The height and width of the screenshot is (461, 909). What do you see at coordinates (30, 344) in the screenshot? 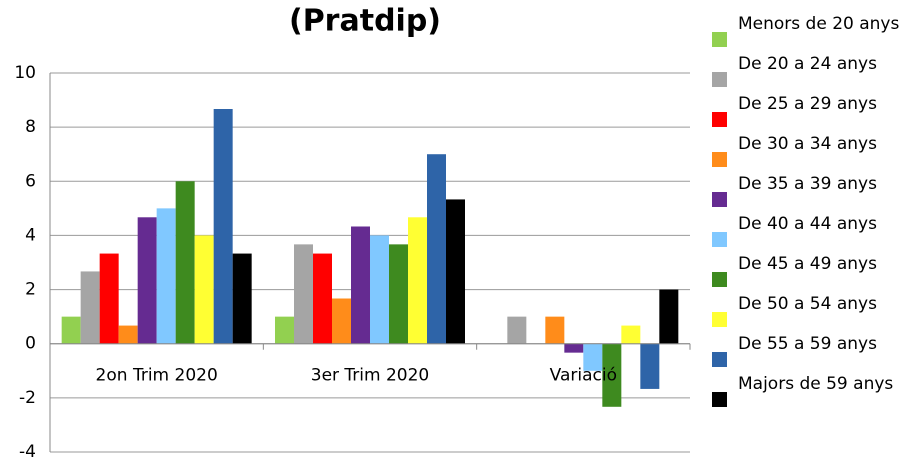
I see `y-tick-label: 0` at bounding box center [30, 344].